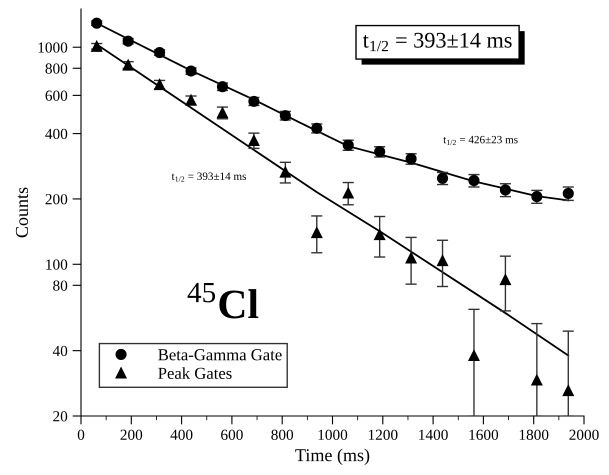 The image size is (609, 475). I want to click on y-tick-label: 200, so click(57, 199).